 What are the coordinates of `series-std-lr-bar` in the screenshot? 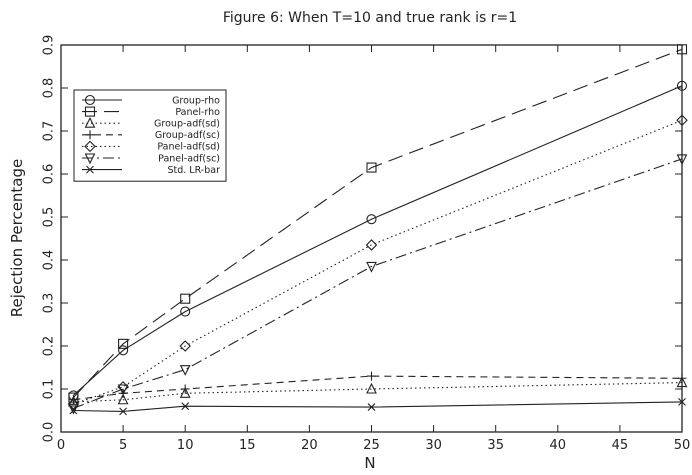 It's located at (377, 407).